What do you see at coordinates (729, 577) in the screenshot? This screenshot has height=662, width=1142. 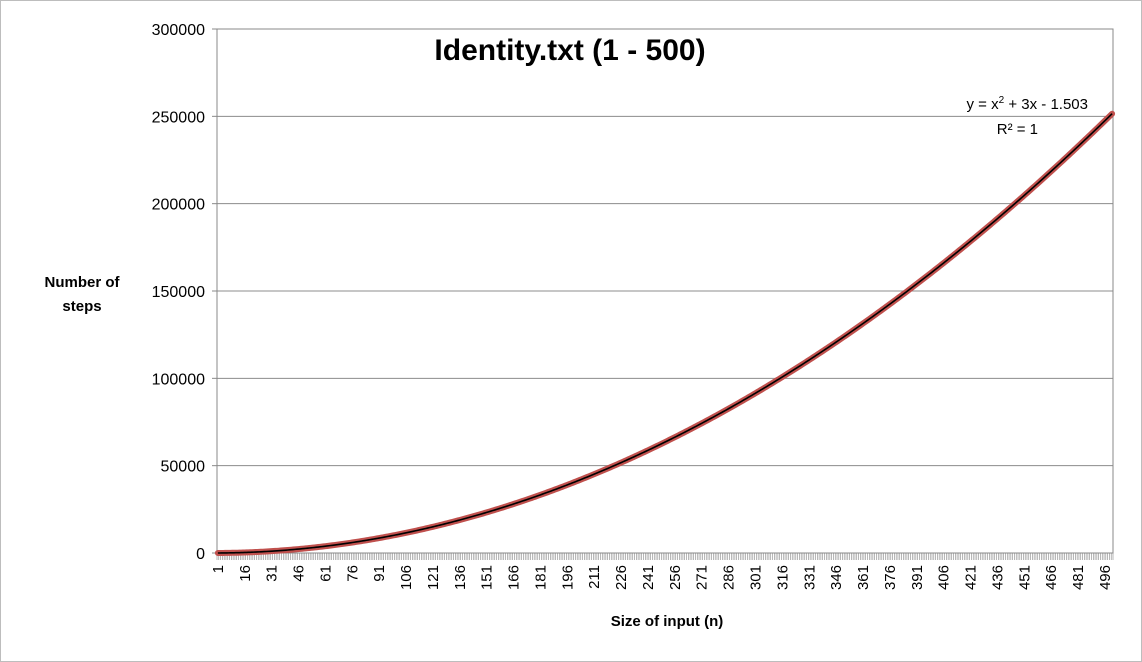 I see `x-tick-label: 286` at bounding box center [729, 577].